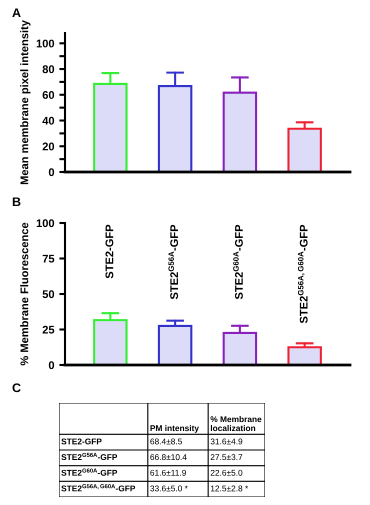  Describe the element at coordinates (174, 429) in the screenshot. I see `category-label: PM intensity` at that location.